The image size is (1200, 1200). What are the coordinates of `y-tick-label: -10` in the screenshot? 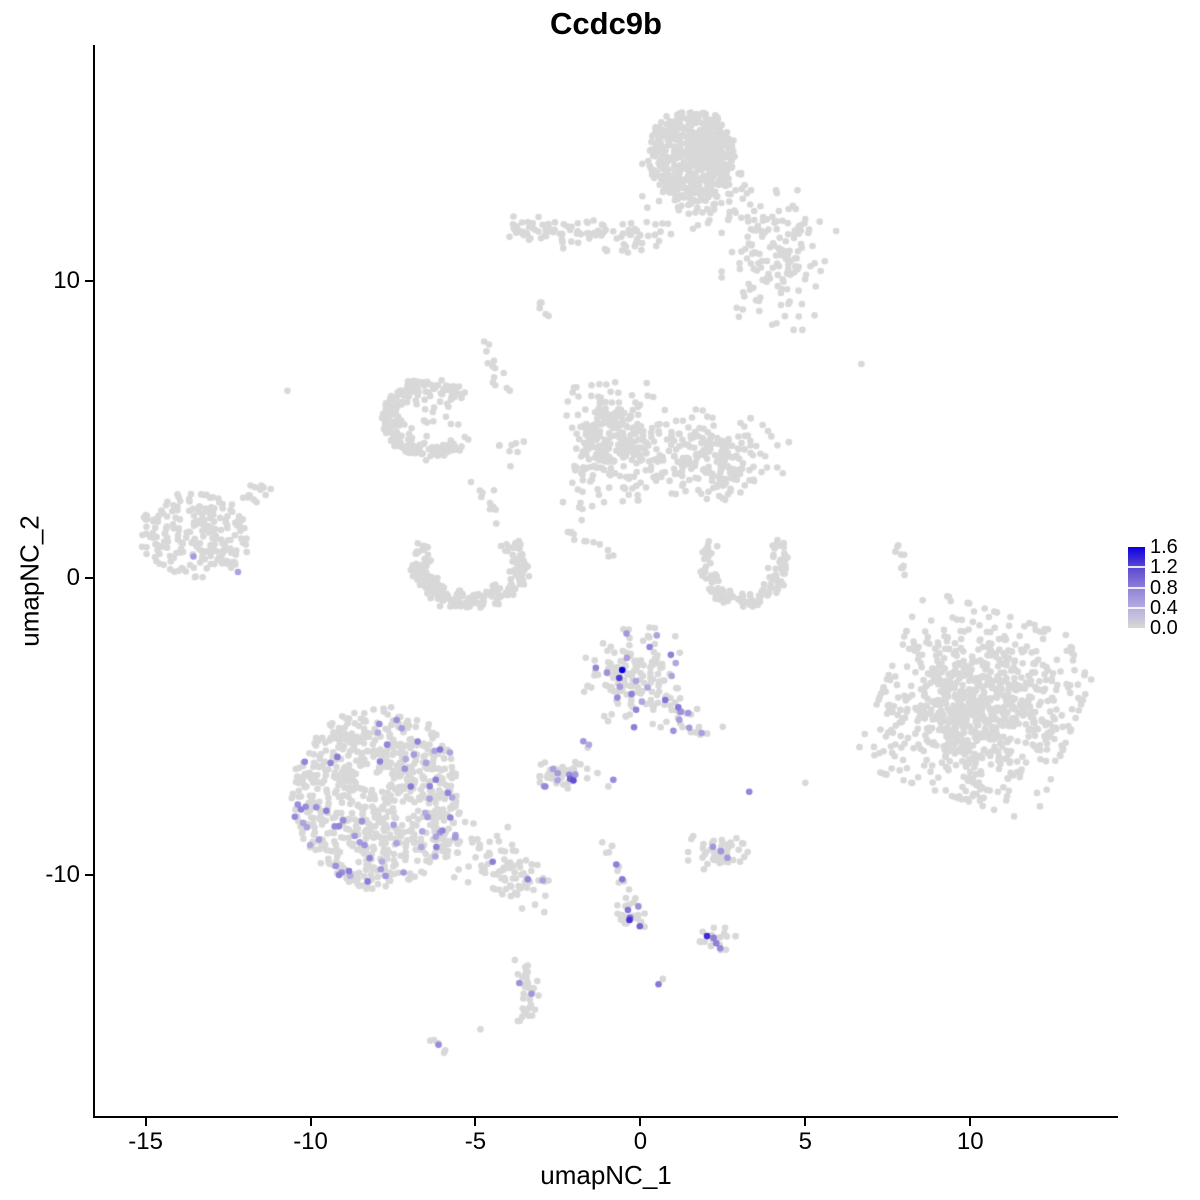 It's located at (62, 874).